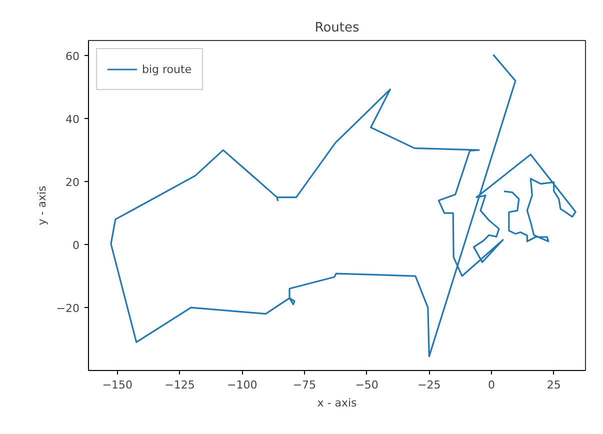 The width and height of the screenshot is (603, 434). What do you see at coordinates (553, 385) in the screenshot?
I see `x-tick-label: 25` at bounding box center [553, 385].